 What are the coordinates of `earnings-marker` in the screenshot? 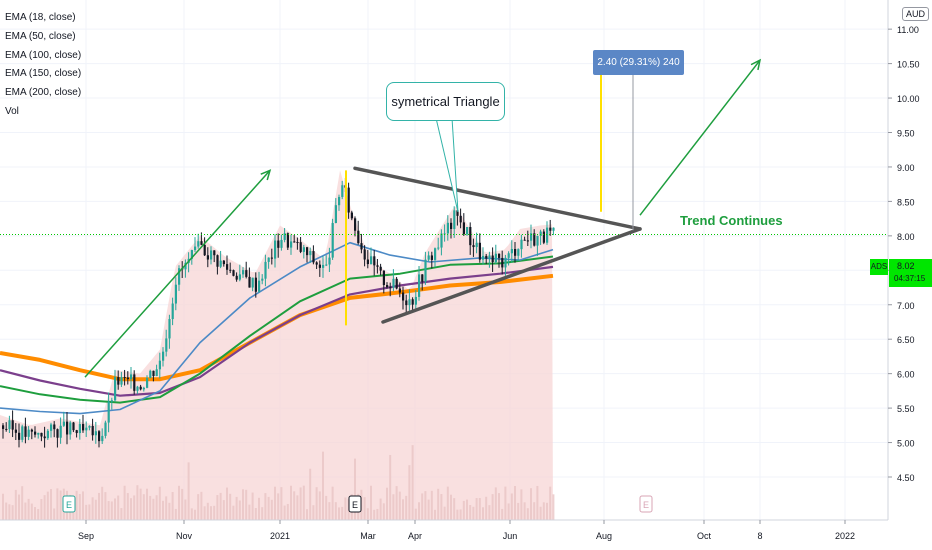 It's located at (646, 504).